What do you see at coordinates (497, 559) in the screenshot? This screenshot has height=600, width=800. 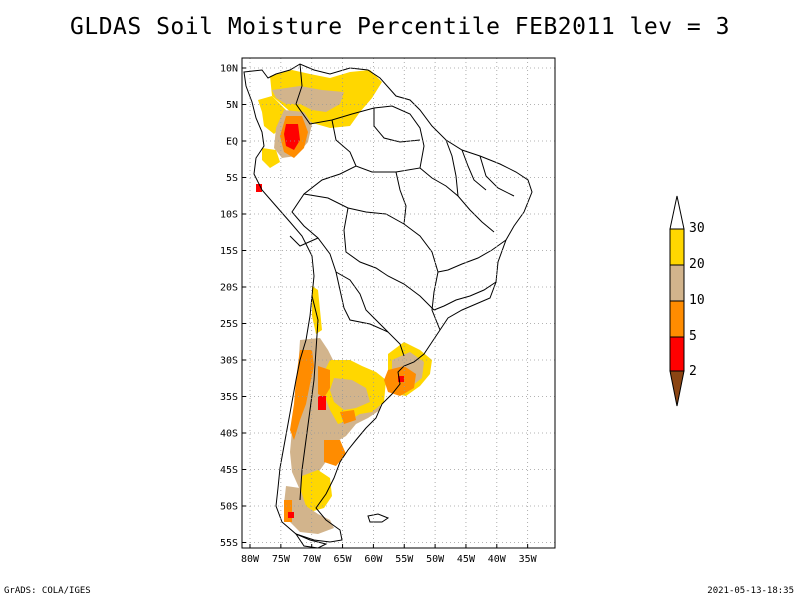 I see `lon-tick-label: 40W` at bounding box center [497, 559].